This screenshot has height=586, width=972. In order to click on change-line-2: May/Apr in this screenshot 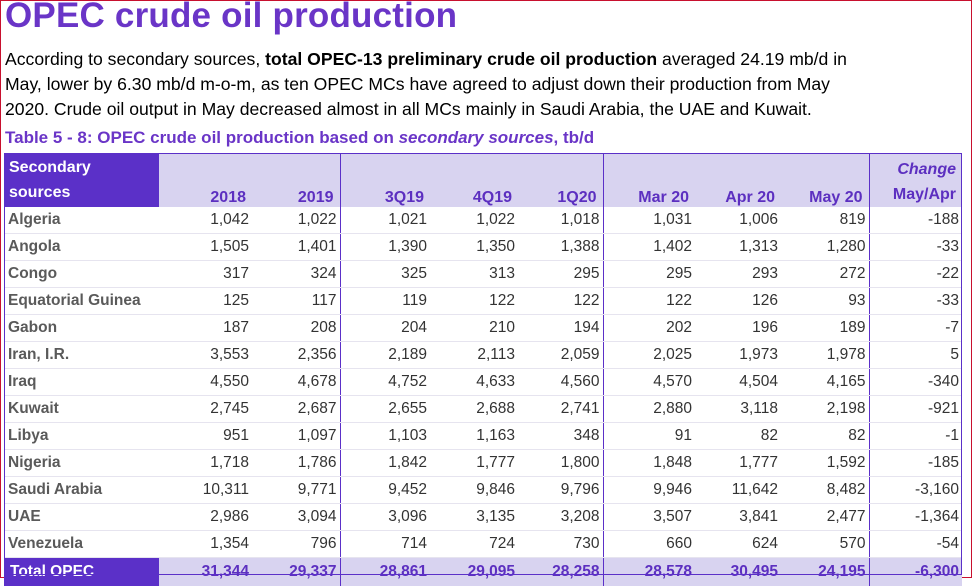, I will do `click(924, 194)`.